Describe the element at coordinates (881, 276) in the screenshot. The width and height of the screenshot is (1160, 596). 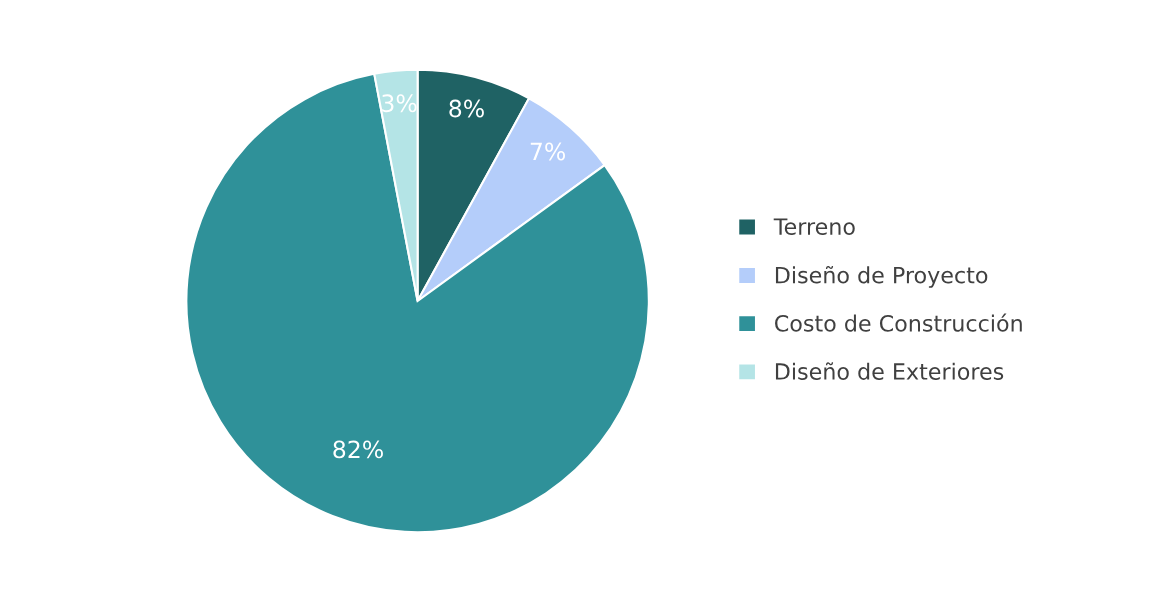
I see `legend-label: Diseño de Proyecto` at that location.